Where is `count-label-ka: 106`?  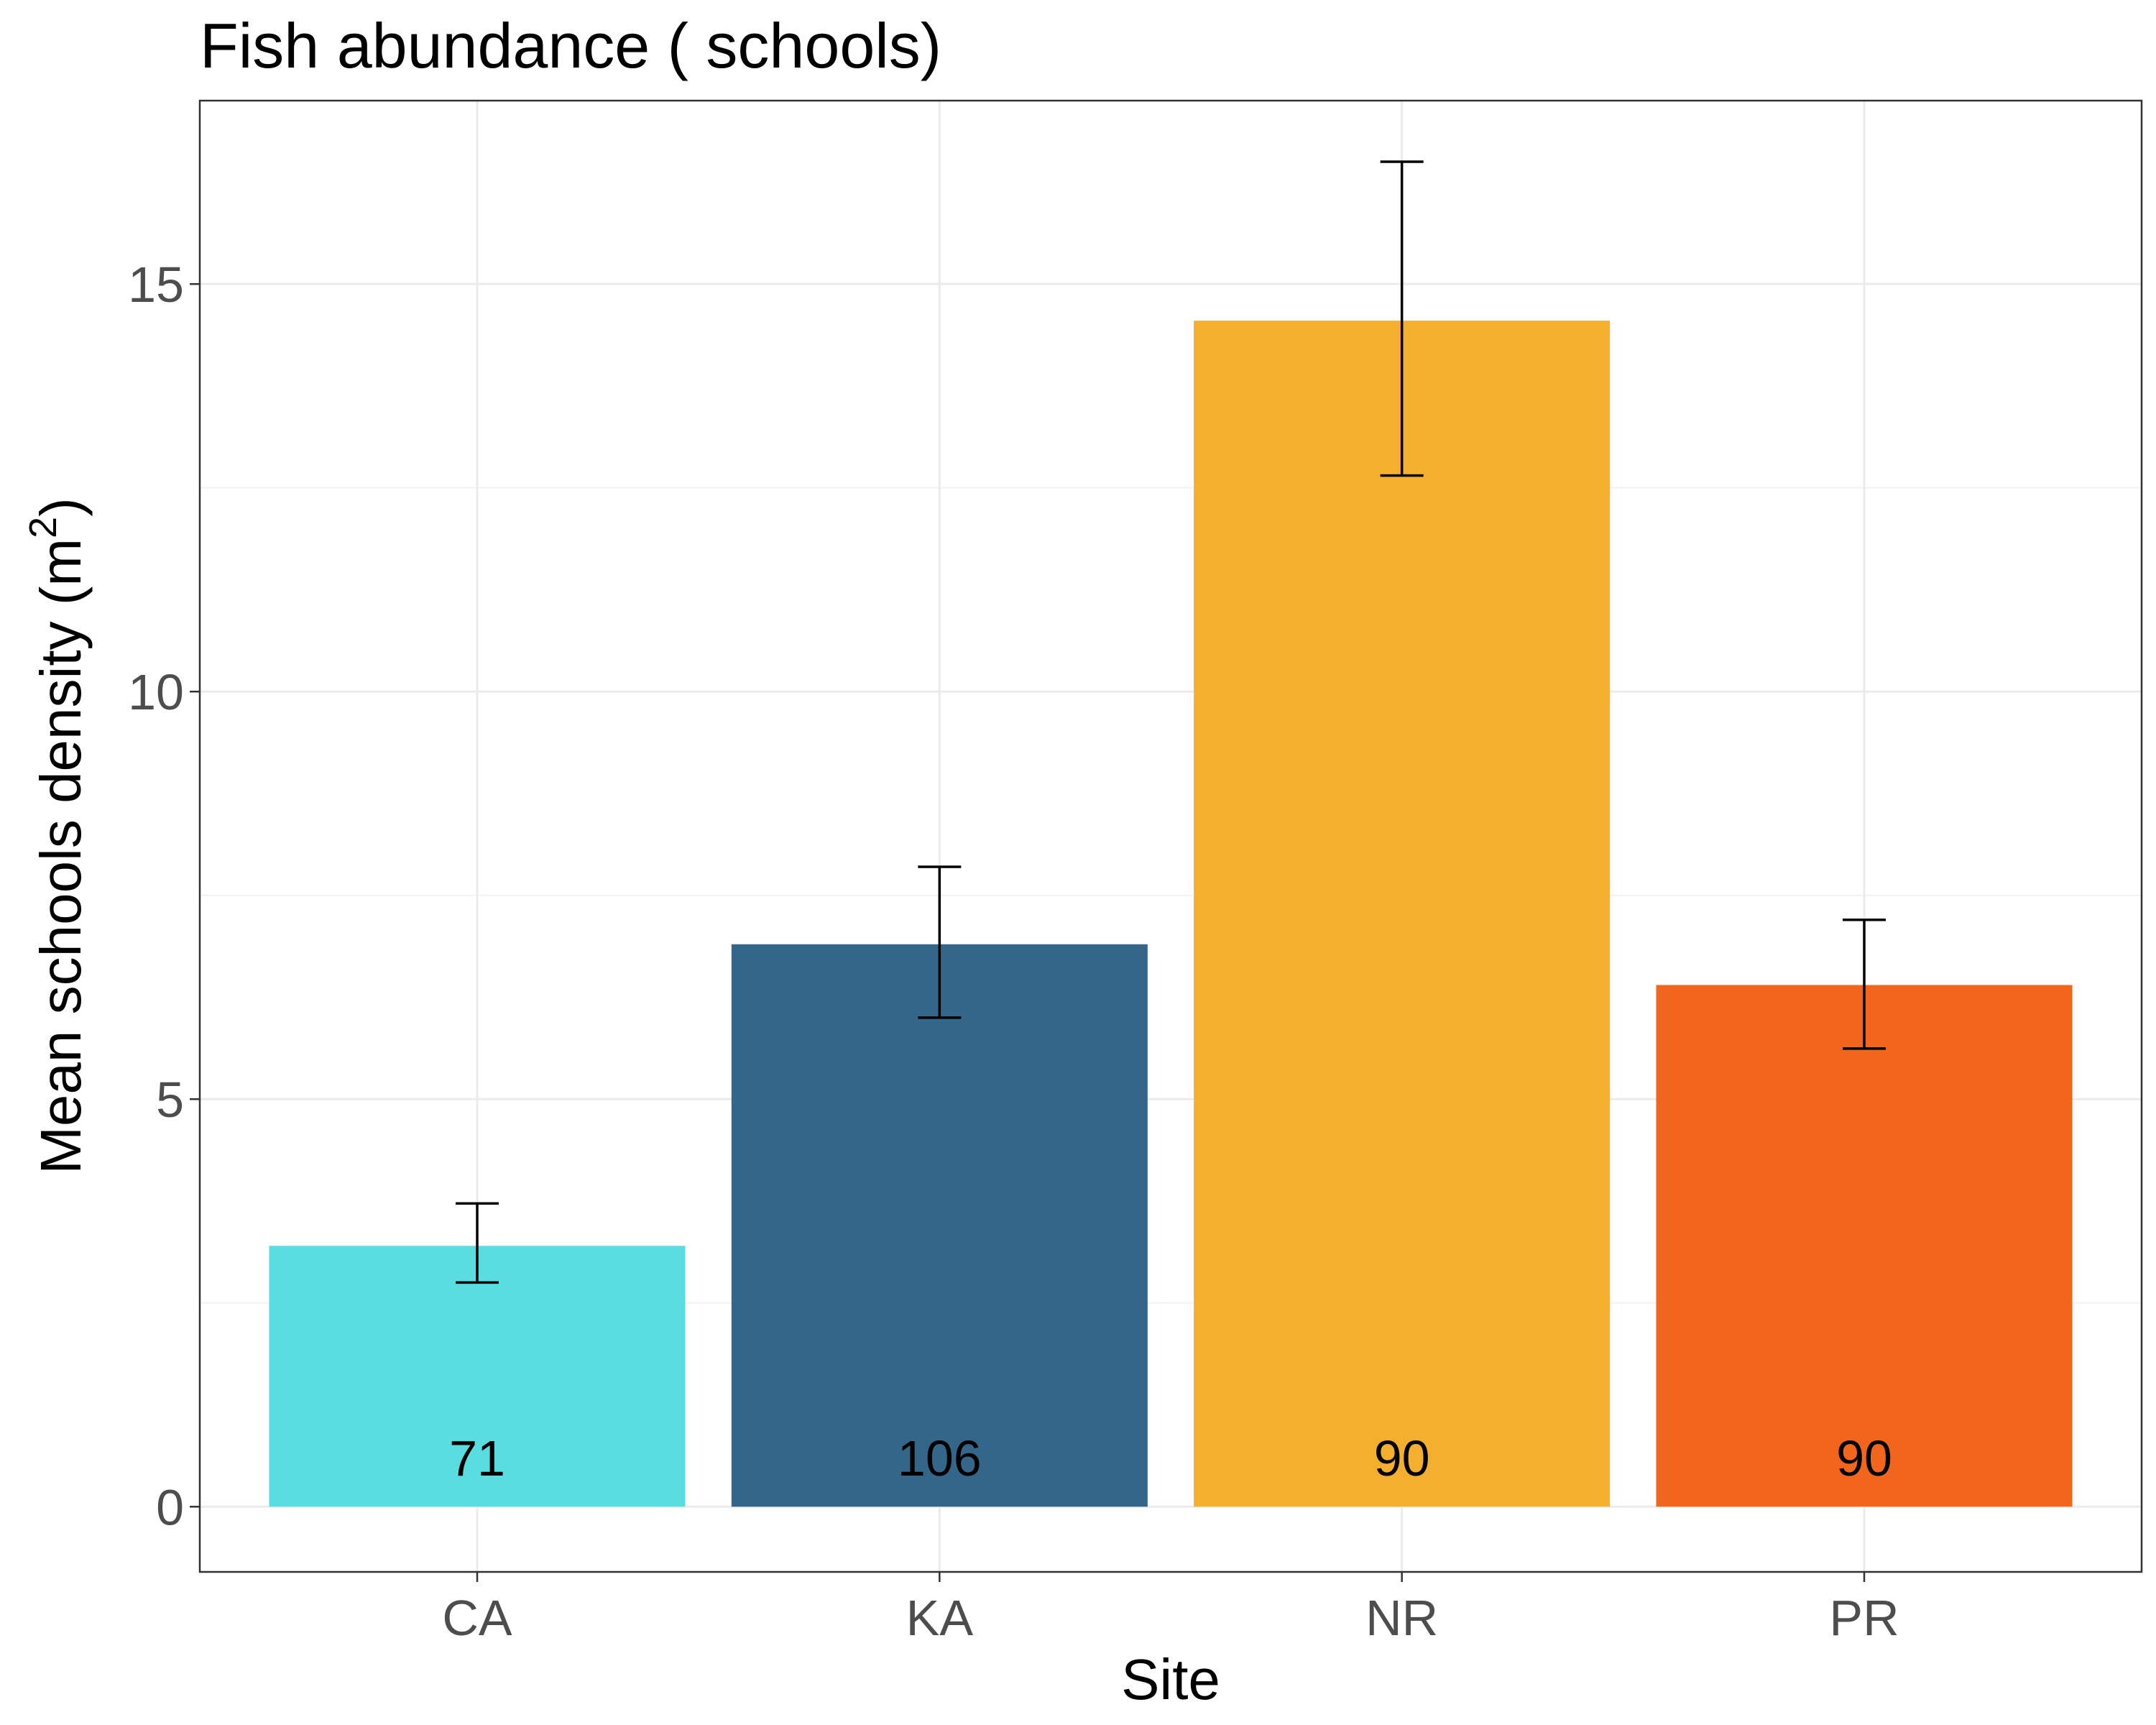
count-label-ka: 106 is located at coordinates (940, 1458).